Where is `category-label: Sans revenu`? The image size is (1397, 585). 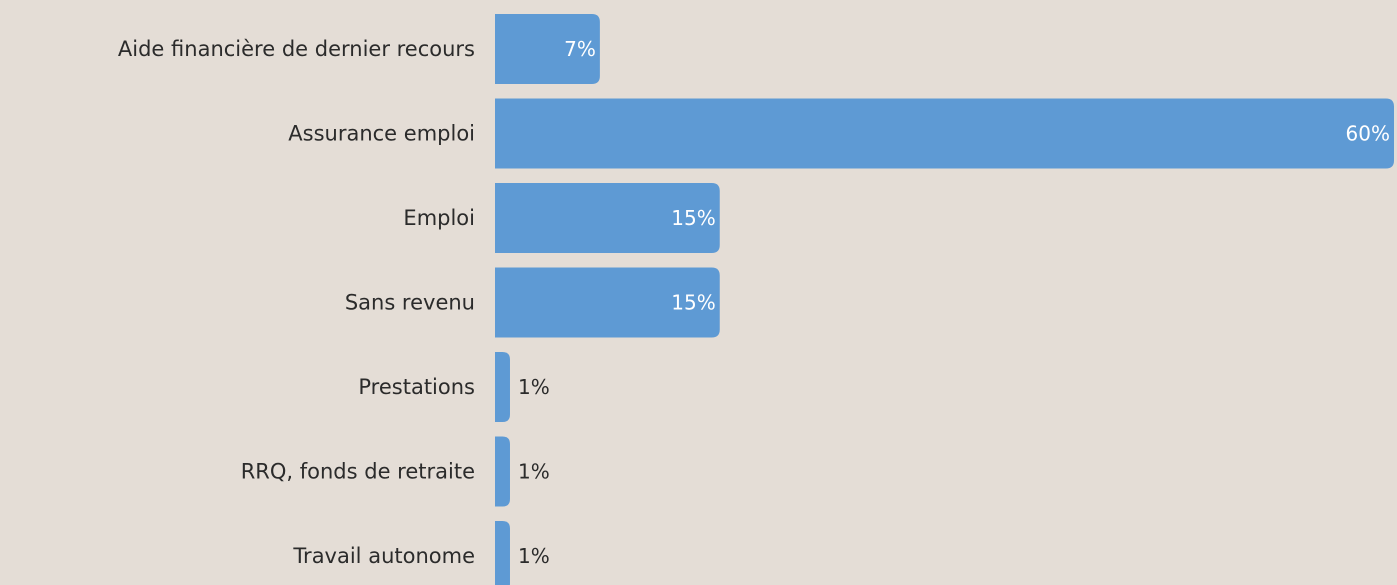 category-label: Sans revenu is located at coordinates (410, 303).